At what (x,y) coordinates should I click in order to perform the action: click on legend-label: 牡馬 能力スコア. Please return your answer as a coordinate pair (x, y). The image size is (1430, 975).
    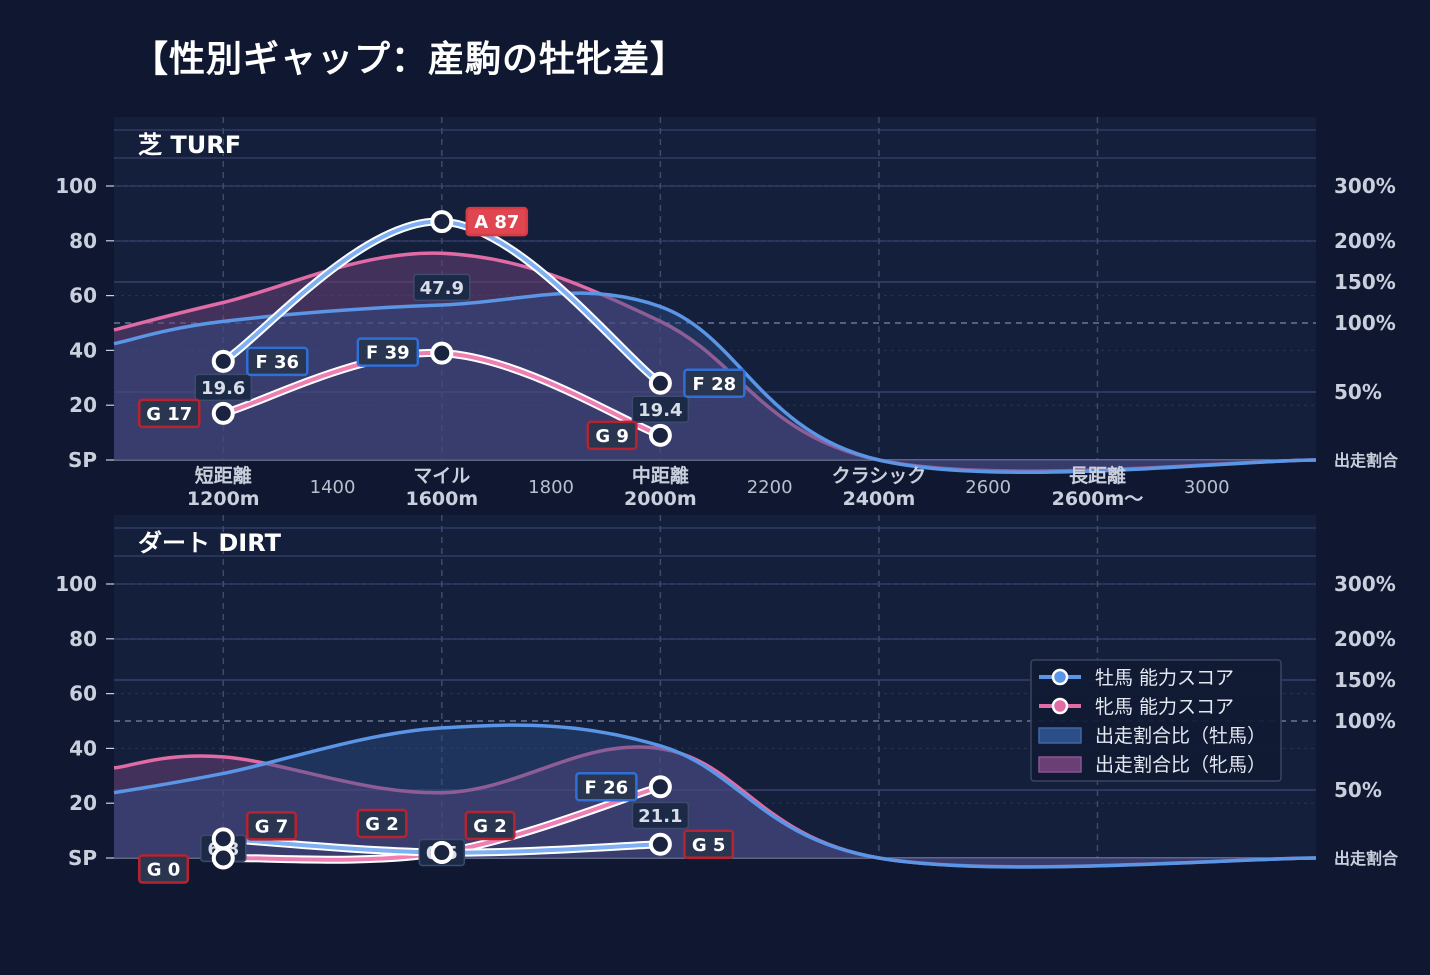
    Looking at the image, I should click on (1164, 678).